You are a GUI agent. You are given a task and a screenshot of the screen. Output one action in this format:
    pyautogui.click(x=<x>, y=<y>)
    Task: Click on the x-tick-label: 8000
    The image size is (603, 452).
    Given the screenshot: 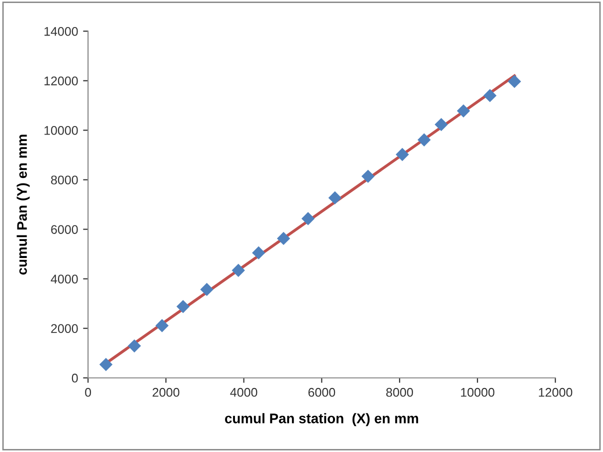 What is the action you would take?
    pyautogui.click(x=400, y=392)
    